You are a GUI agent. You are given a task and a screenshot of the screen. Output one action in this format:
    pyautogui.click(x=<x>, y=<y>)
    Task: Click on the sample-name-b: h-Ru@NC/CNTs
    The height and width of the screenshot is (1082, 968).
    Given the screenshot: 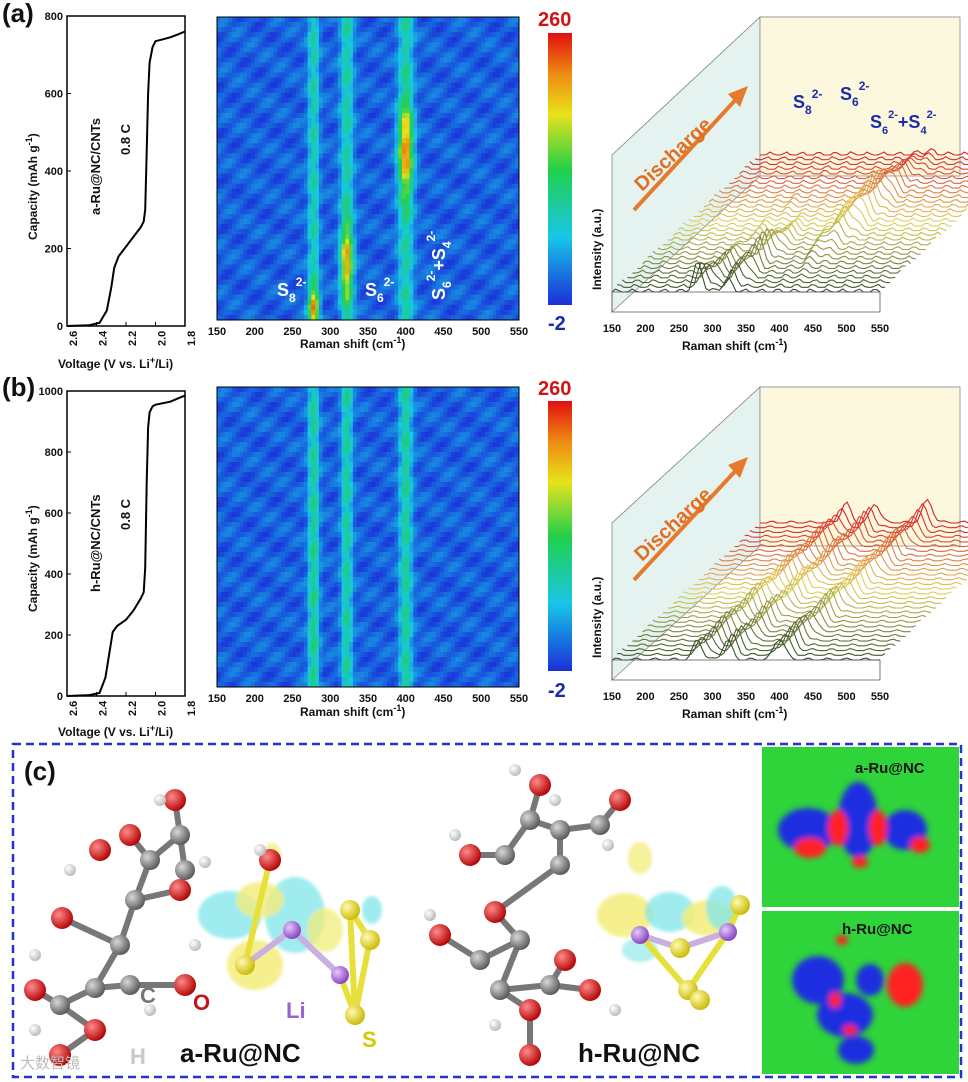 What is the action you would take?
    pyautogui.click(x=95, y=543)
    